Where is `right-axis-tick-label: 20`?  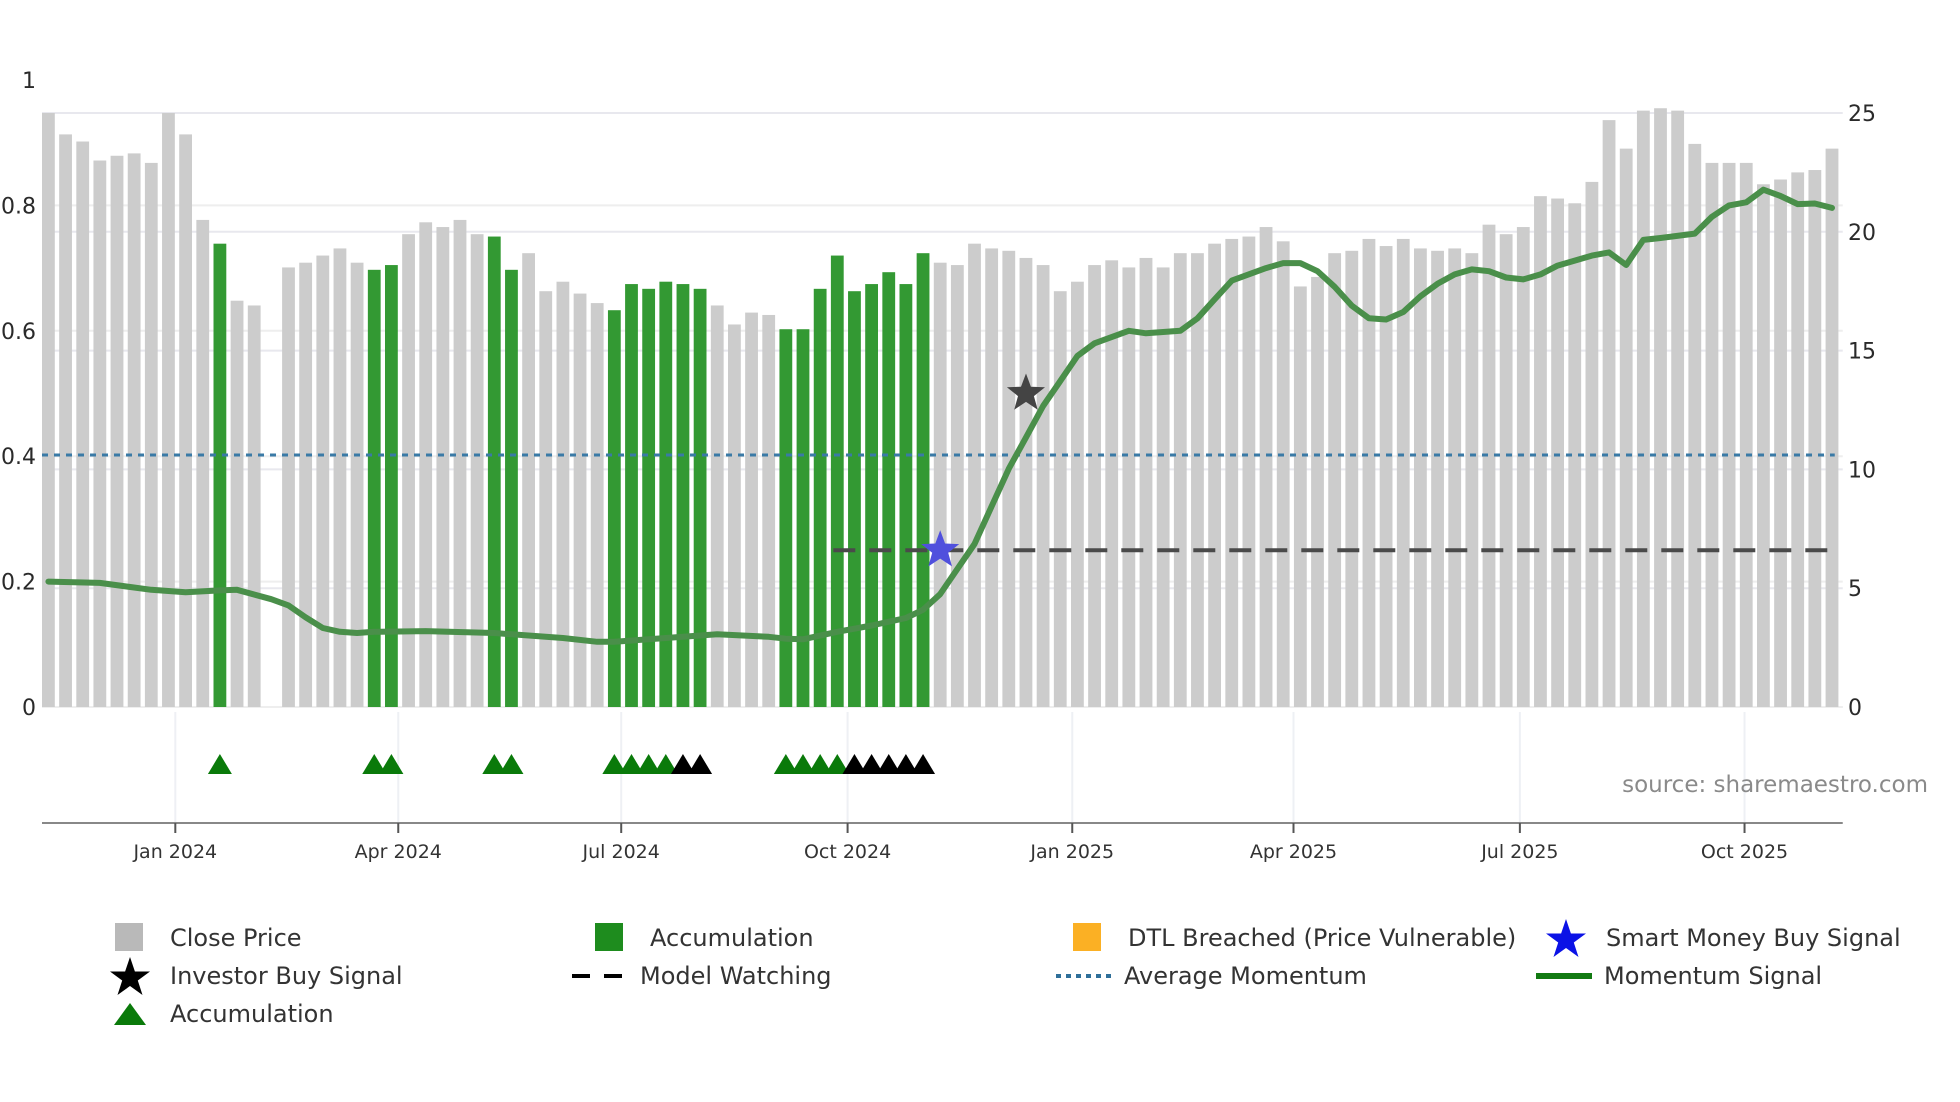 right-axis-tick-label: 20 is located at coordinates (1862, 233).